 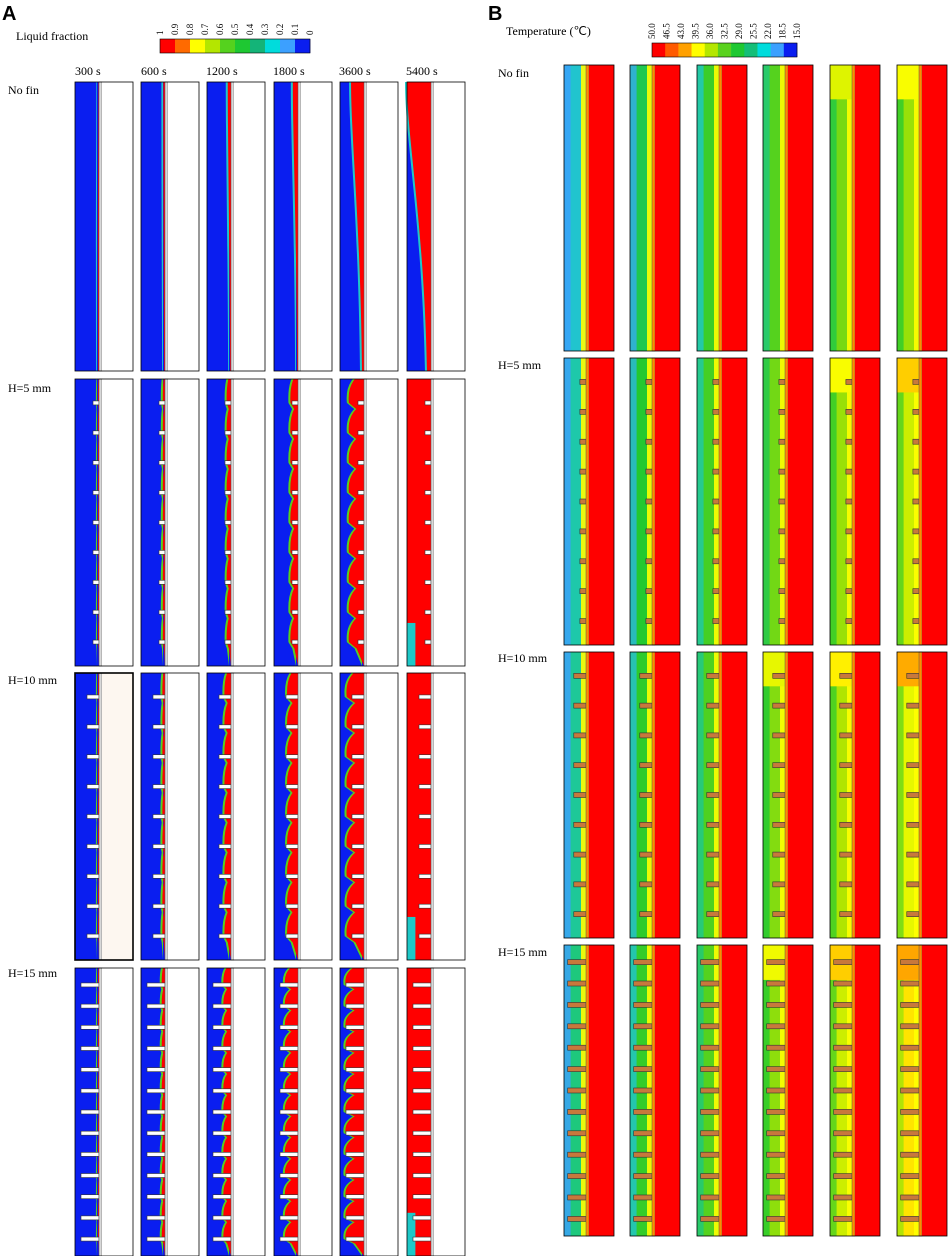 I want to click on liquid-pcm-region, so click(x=357, y=226).